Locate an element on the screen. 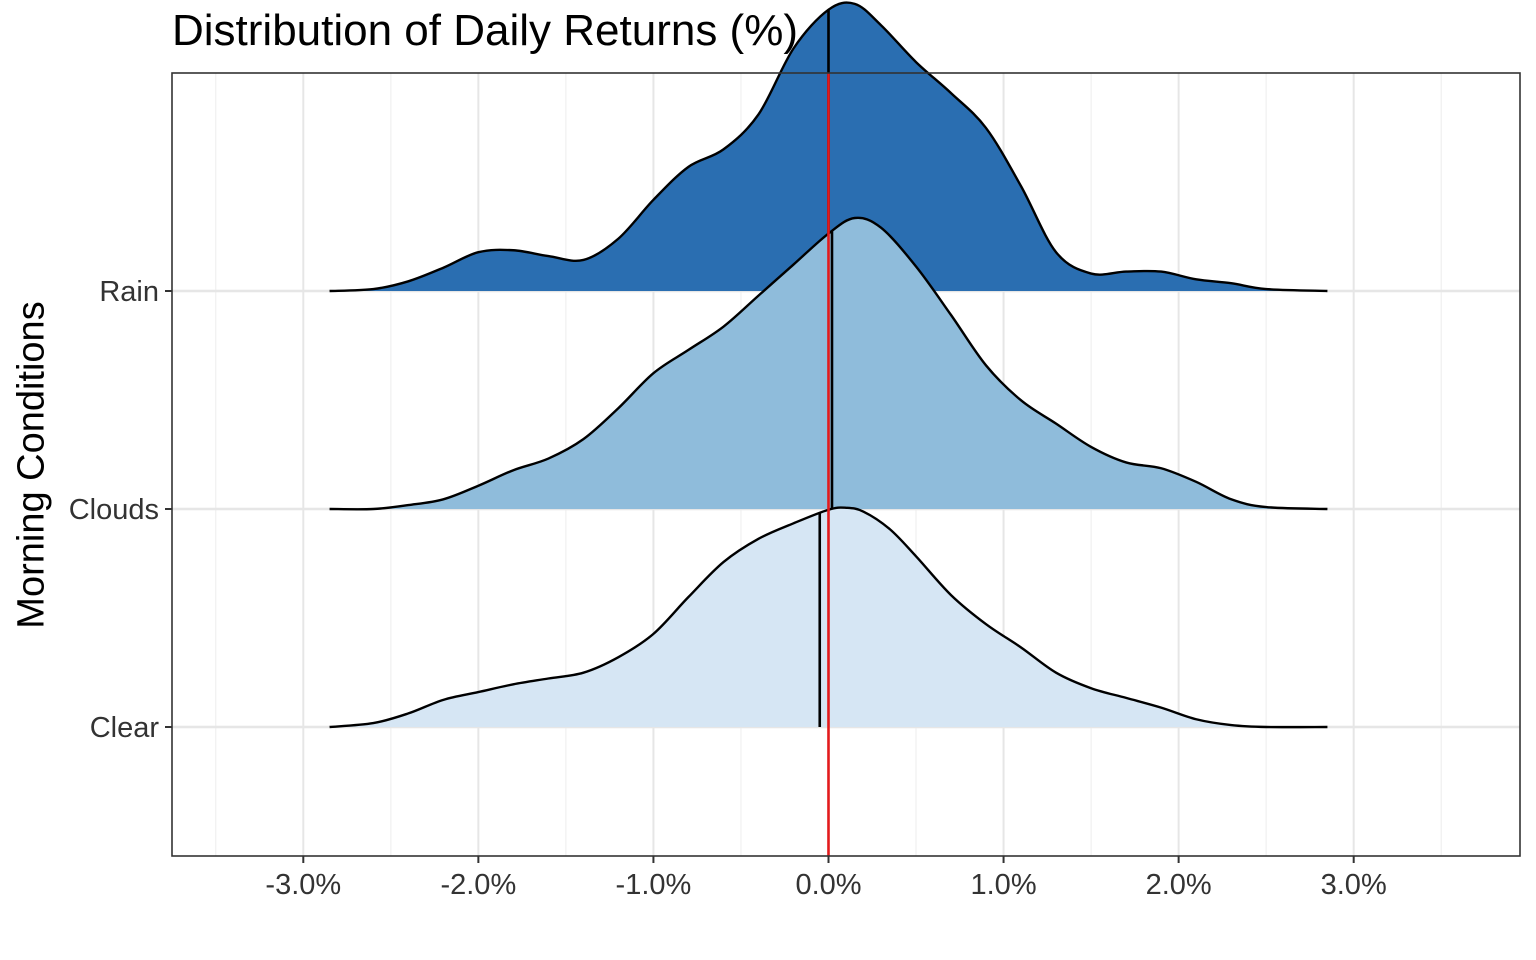  y-tick-label-clear: Clear is located at coordinates (125, 728).